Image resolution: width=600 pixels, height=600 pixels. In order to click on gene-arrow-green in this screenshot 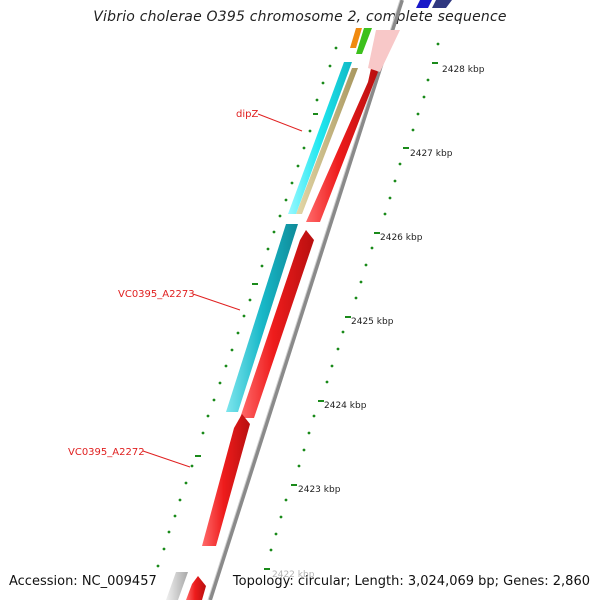, I will do `click(364, 41)`.